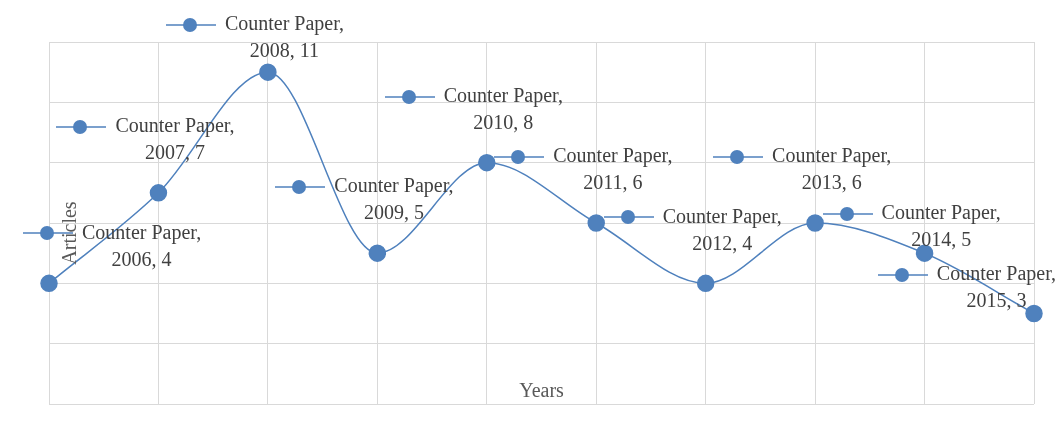 This screenshot has width=1060, height=434. What do you see at coordinates (832, 169) in the screenshot?
I see `data-label: Counter Paper, 2013, 6` at bounding box center [832, 169].